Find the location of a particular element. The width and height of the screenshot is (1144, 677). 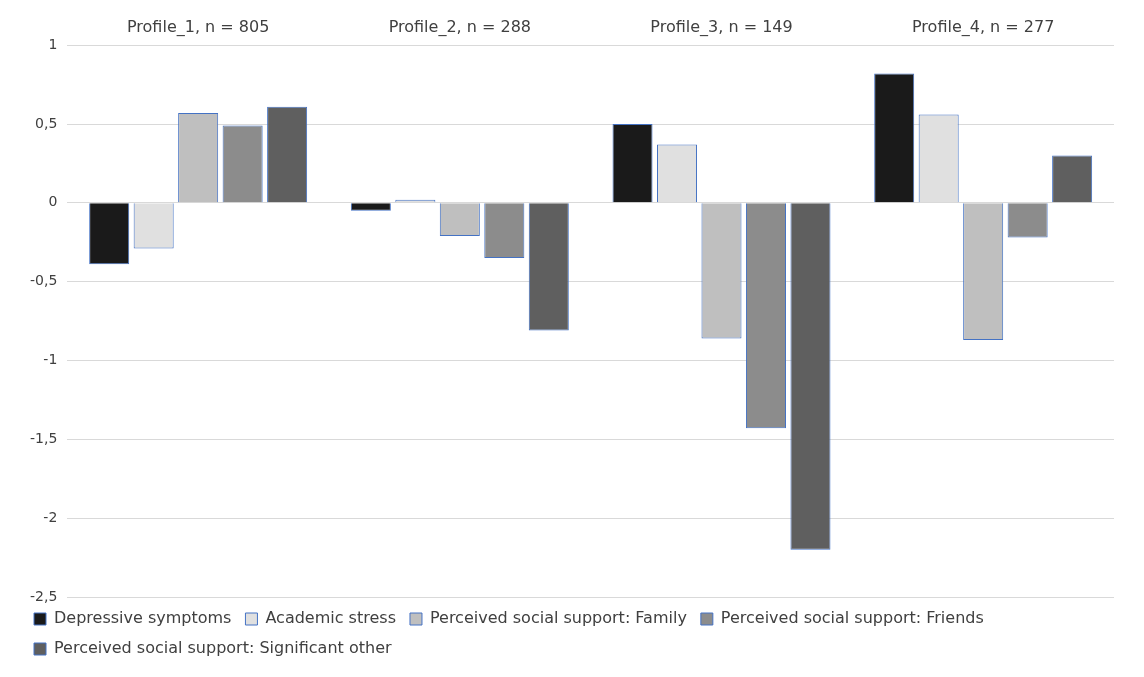

y-tick-label: -1 is located at coordinates (50, 359).